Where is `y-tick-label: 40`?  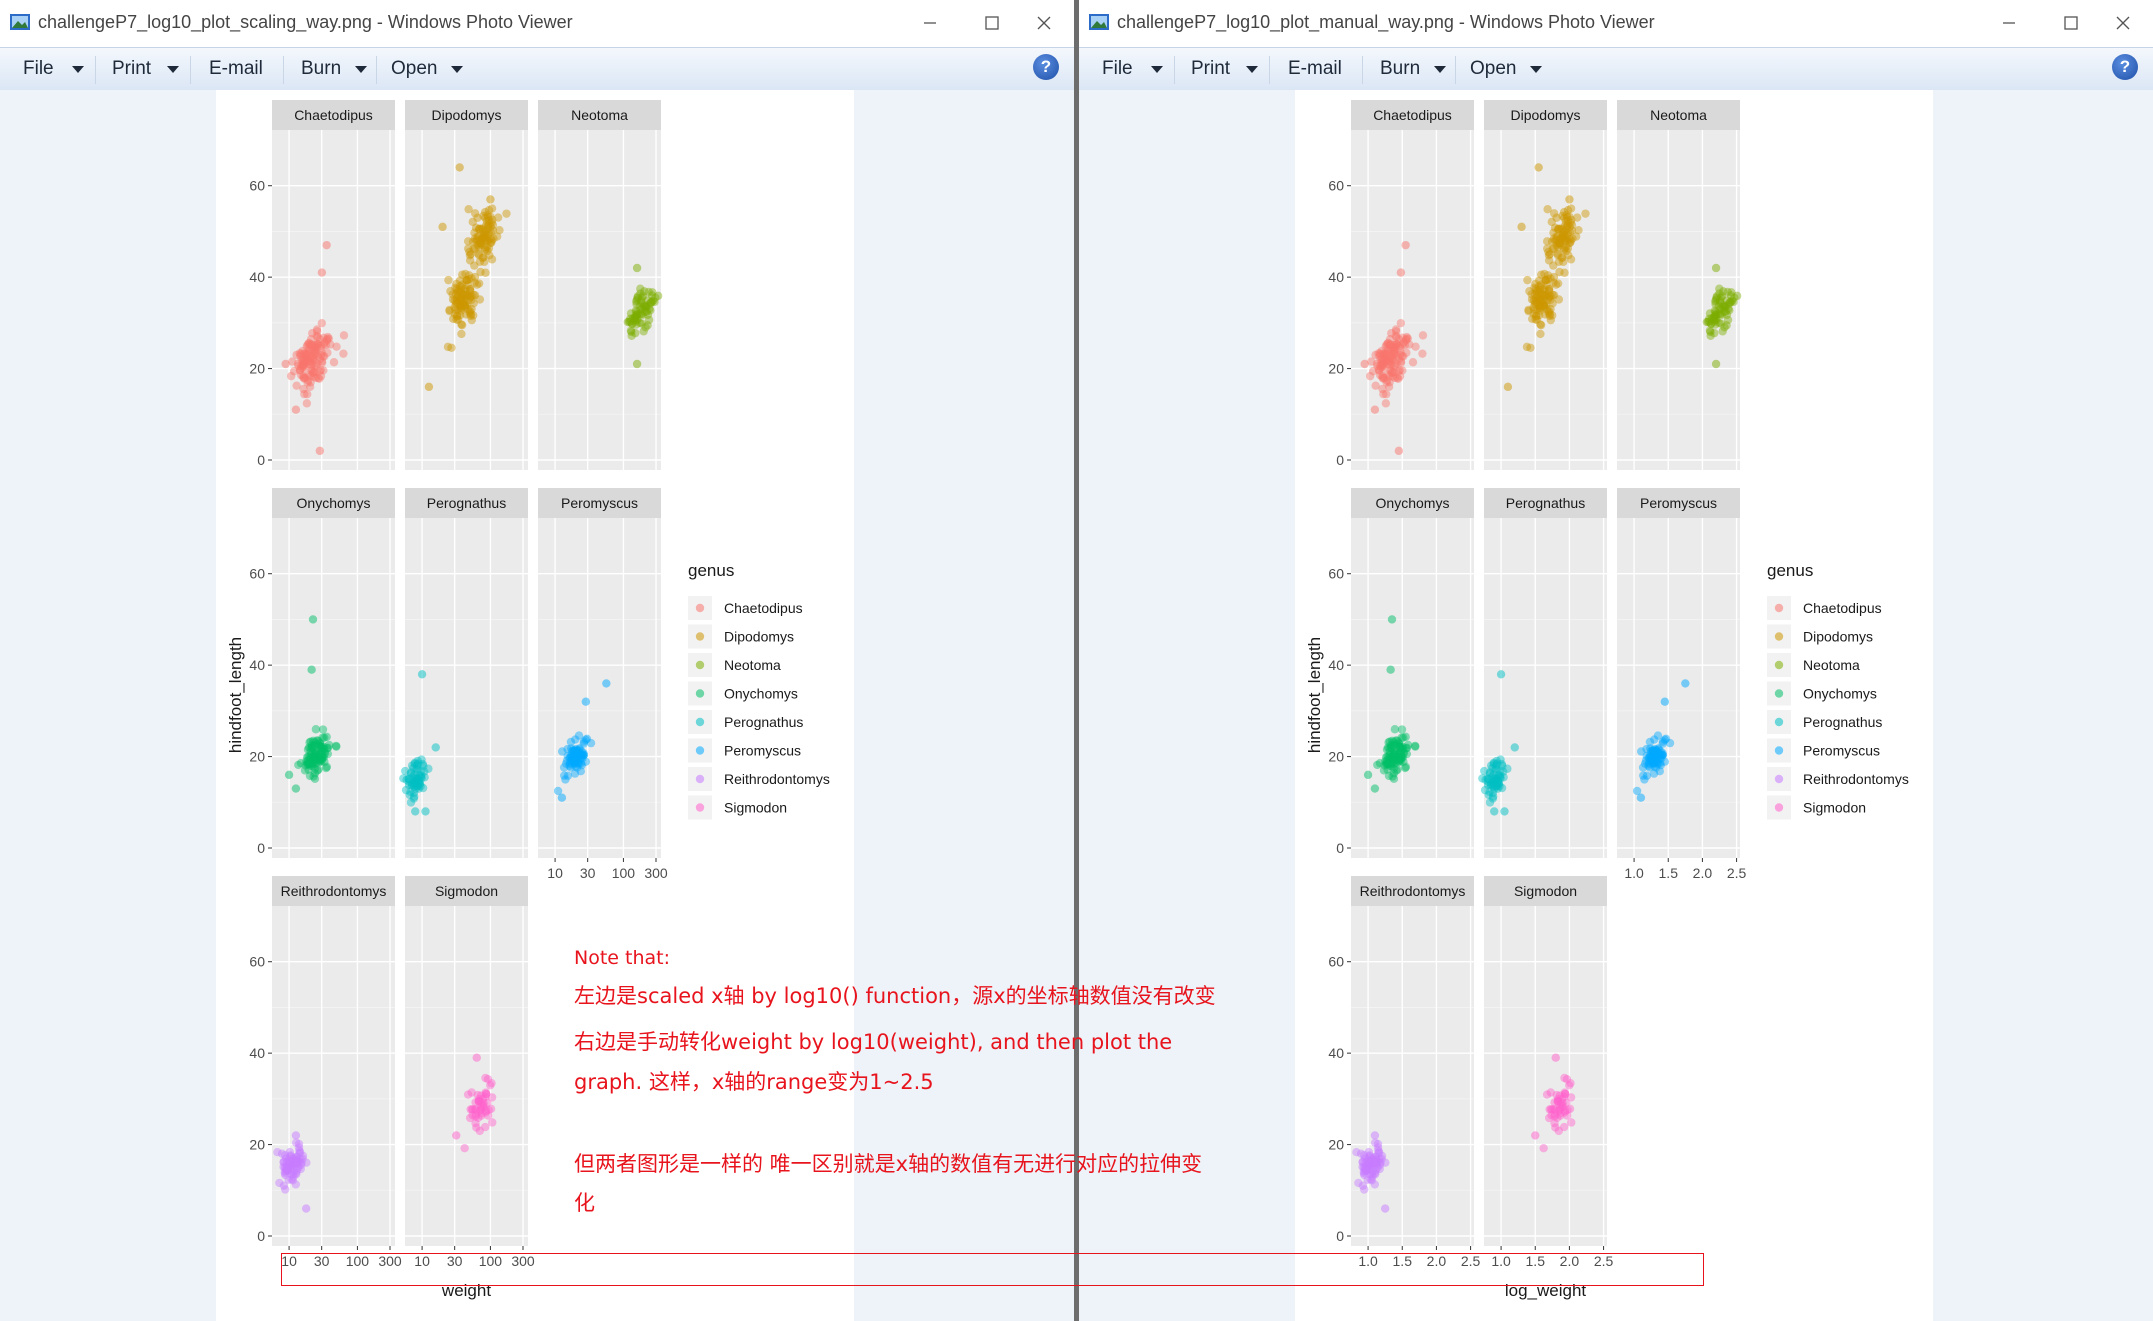 y-tick-label: 40 is located at coordinates (1336, 277).